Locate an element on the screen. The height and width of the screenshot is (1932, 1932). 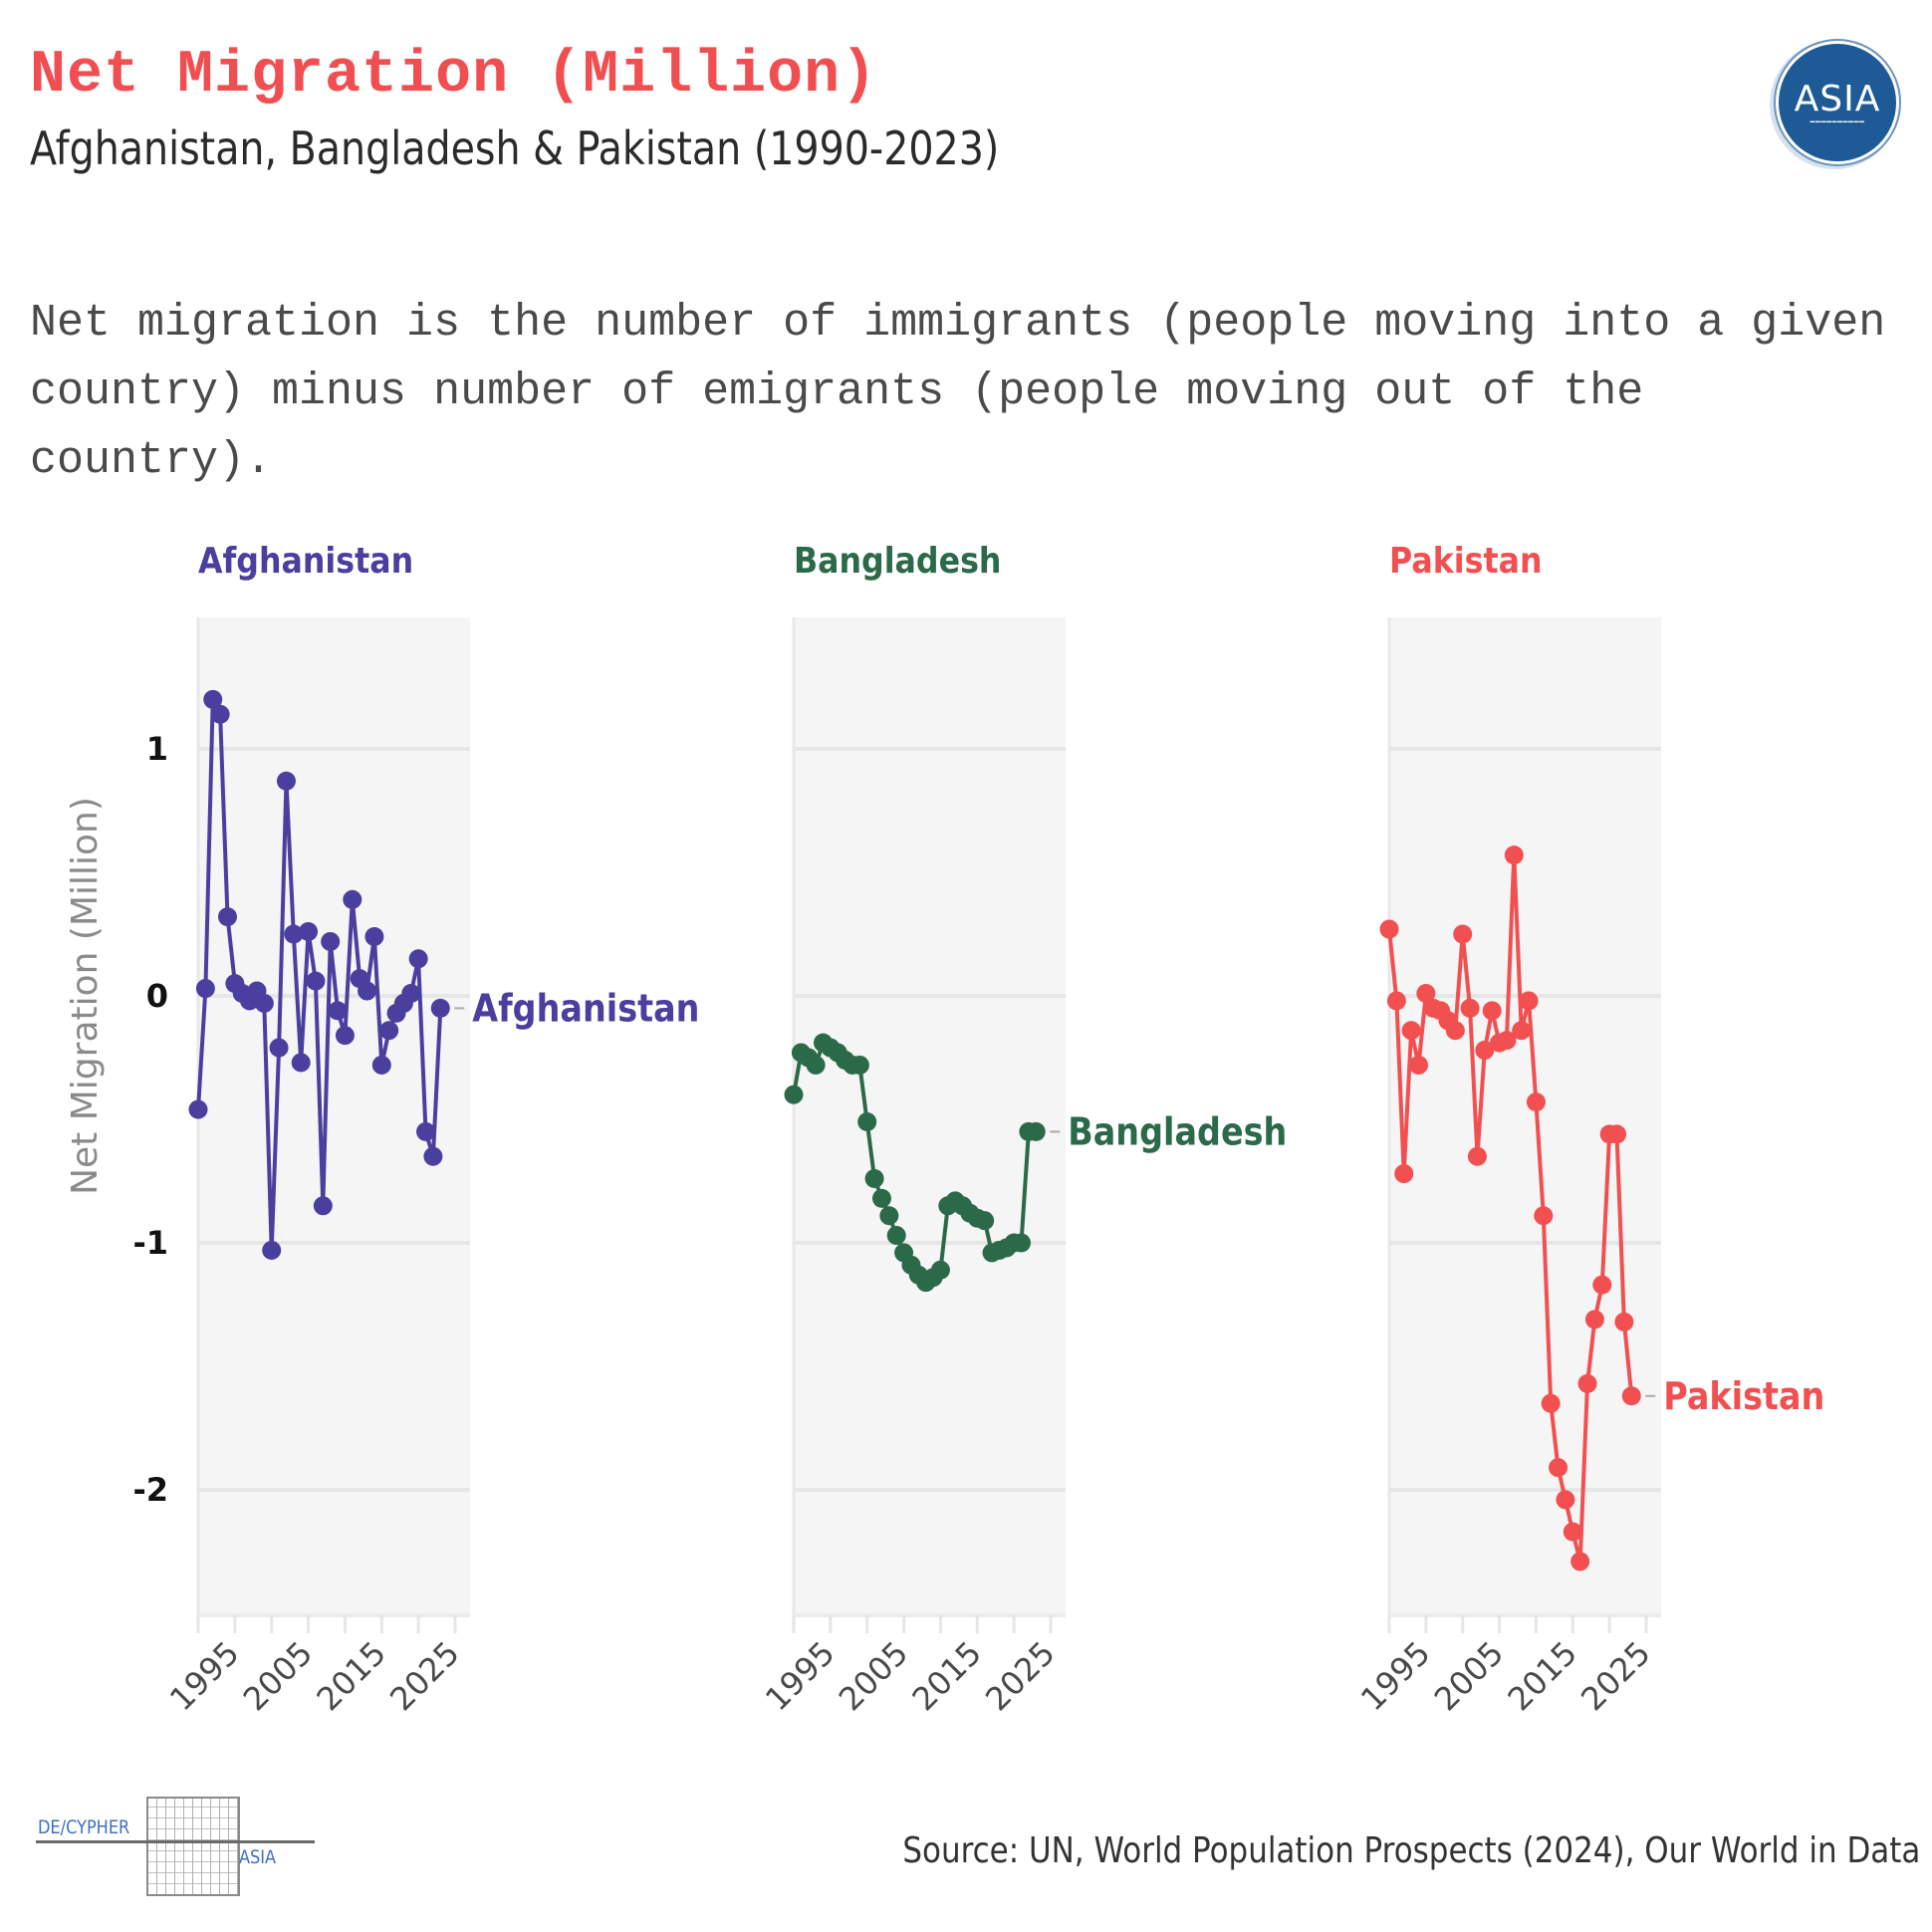
panel-title: Pakistan is located at coordinates (1466, 560).